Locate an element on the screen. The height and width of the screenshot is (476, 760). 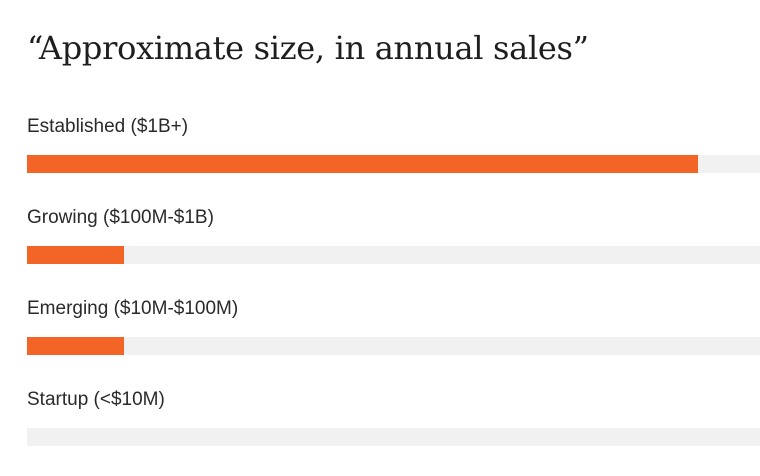
bar-track-emerging is located at coordinates (393, 346).